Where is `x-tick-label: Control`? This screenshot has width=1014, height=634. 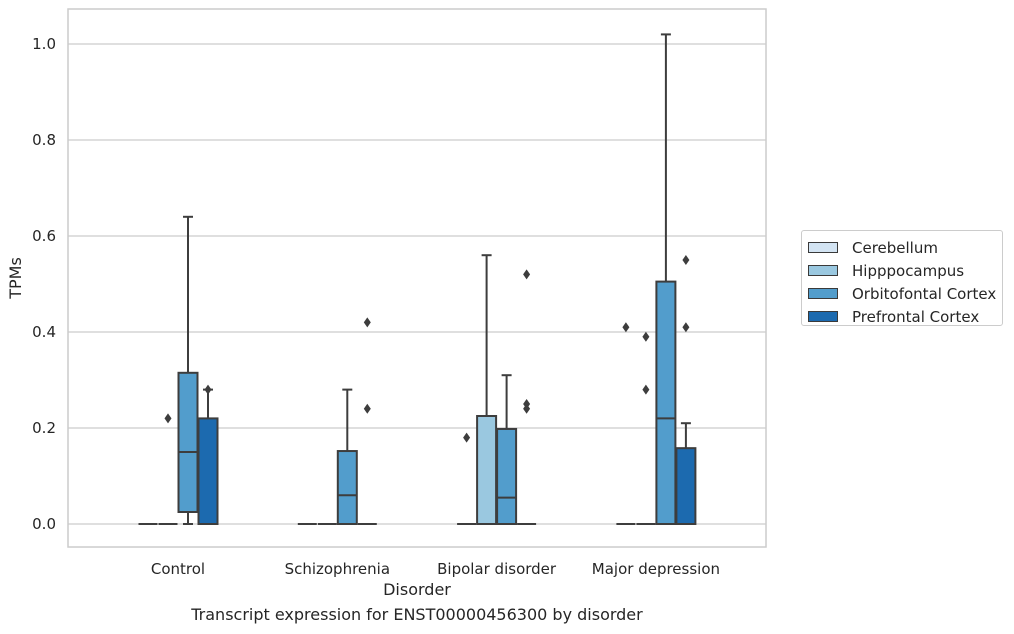 x-tick-label: Control is located at coordinates (178, 569).